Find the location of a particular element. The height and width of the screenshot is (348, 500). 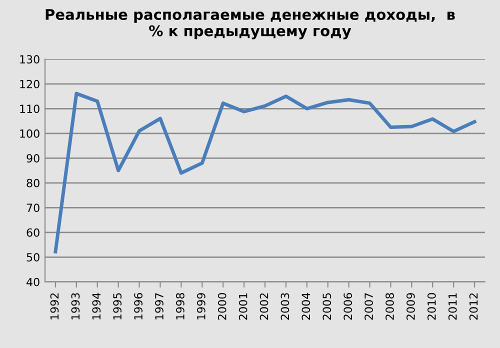

y-tick-label: 40 is located at coordinates (33, 282).